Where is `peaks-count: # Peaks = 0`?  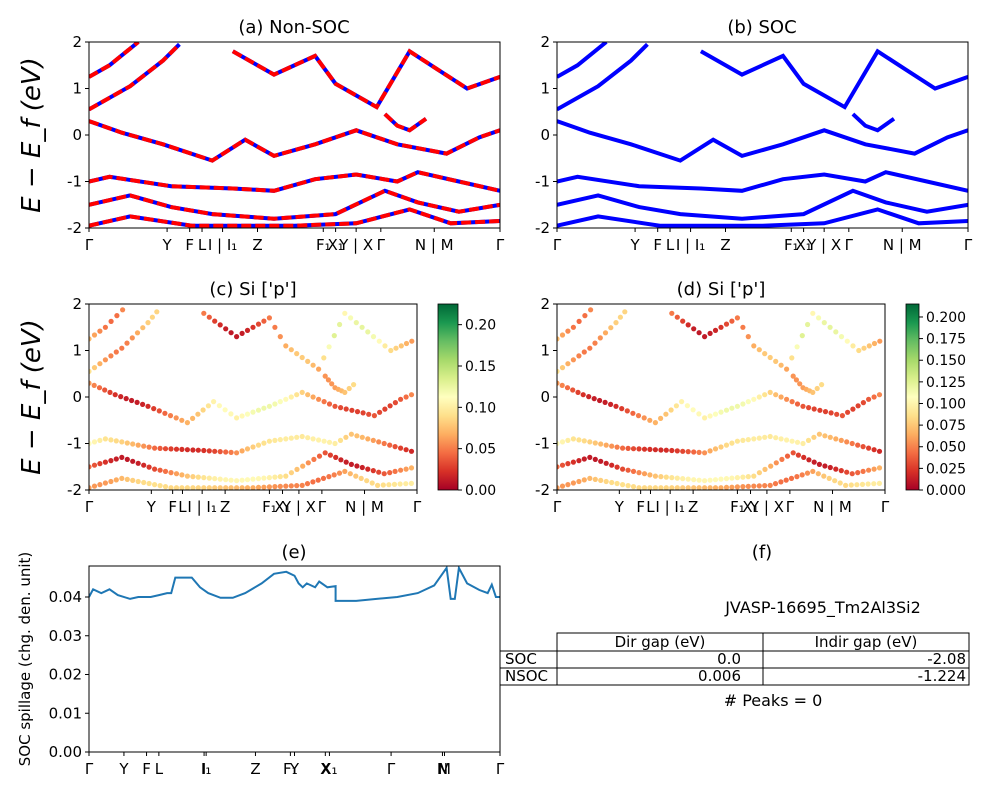
peaks-count: # Peaks = 0 is located at coordinates (773, 700).